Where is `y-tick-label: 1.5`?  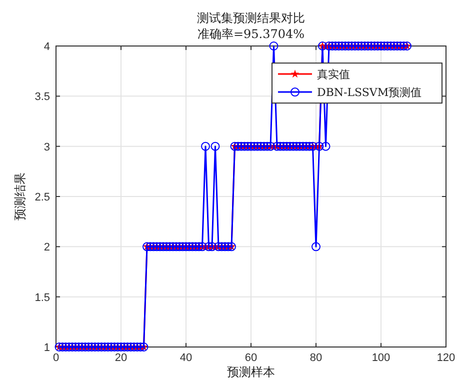
y-tick-label: 1.5 is located at coordinates (42, 298).